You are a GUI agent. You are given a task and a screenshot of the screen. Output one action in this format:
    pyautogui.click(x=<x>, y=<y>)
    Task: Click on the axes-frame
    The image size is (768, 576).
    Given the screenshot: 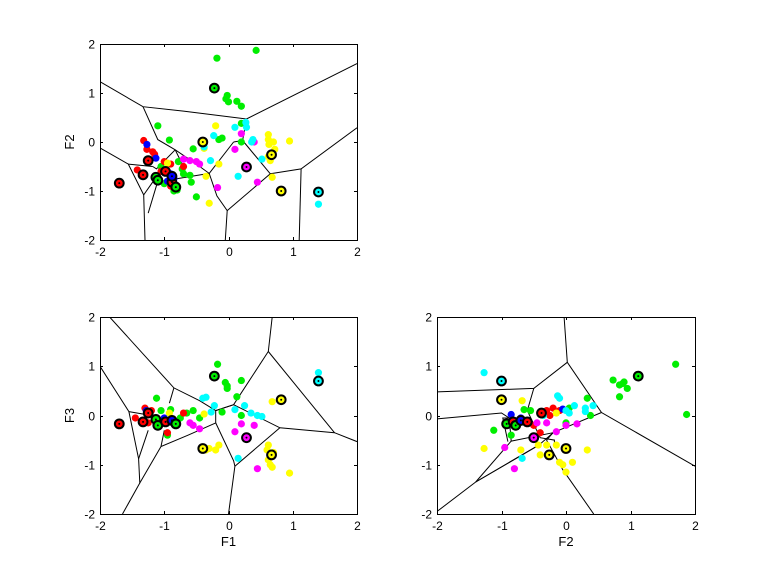 What is the action you would take?
    pyautogui.click(x=229, y=142)
    